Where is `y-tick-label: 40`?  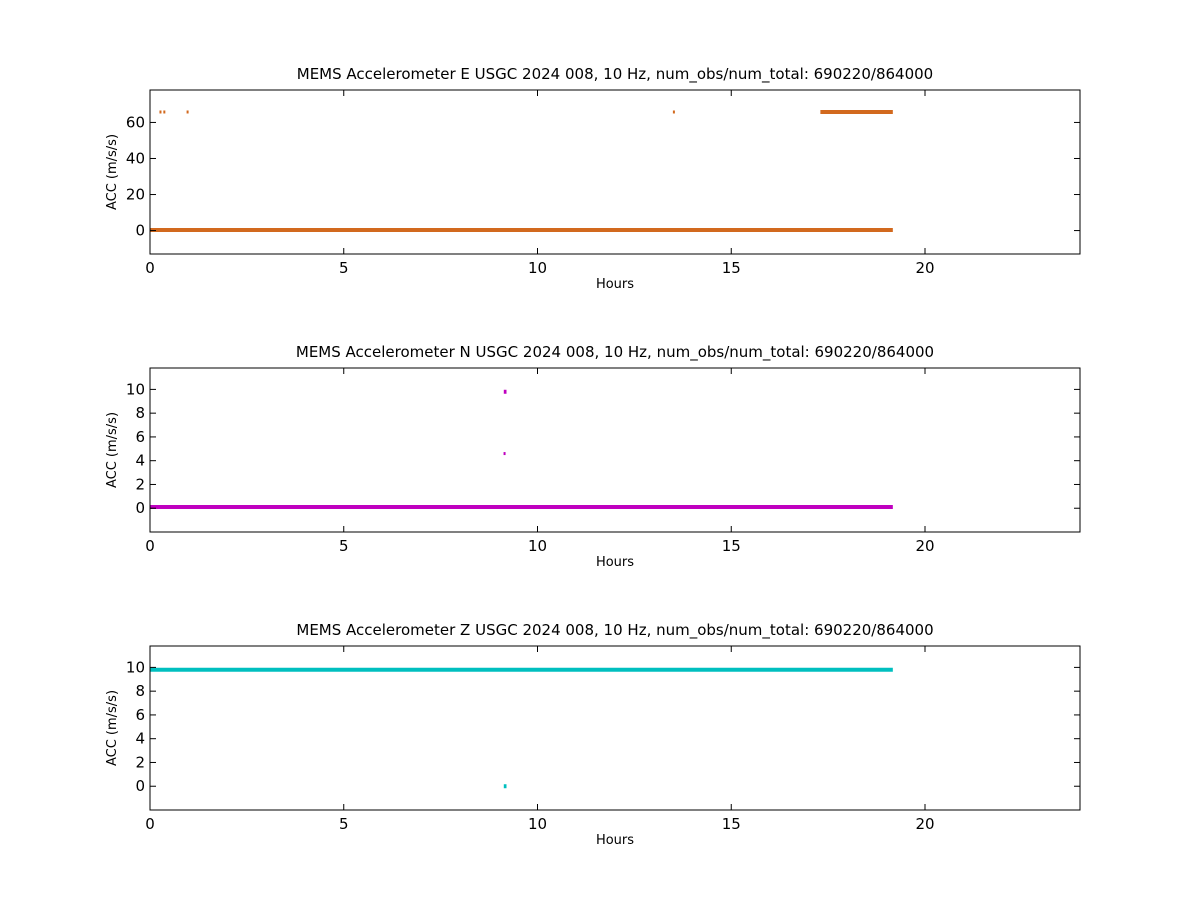
y-tick-label: 40 is located at coordinates (135, 158).